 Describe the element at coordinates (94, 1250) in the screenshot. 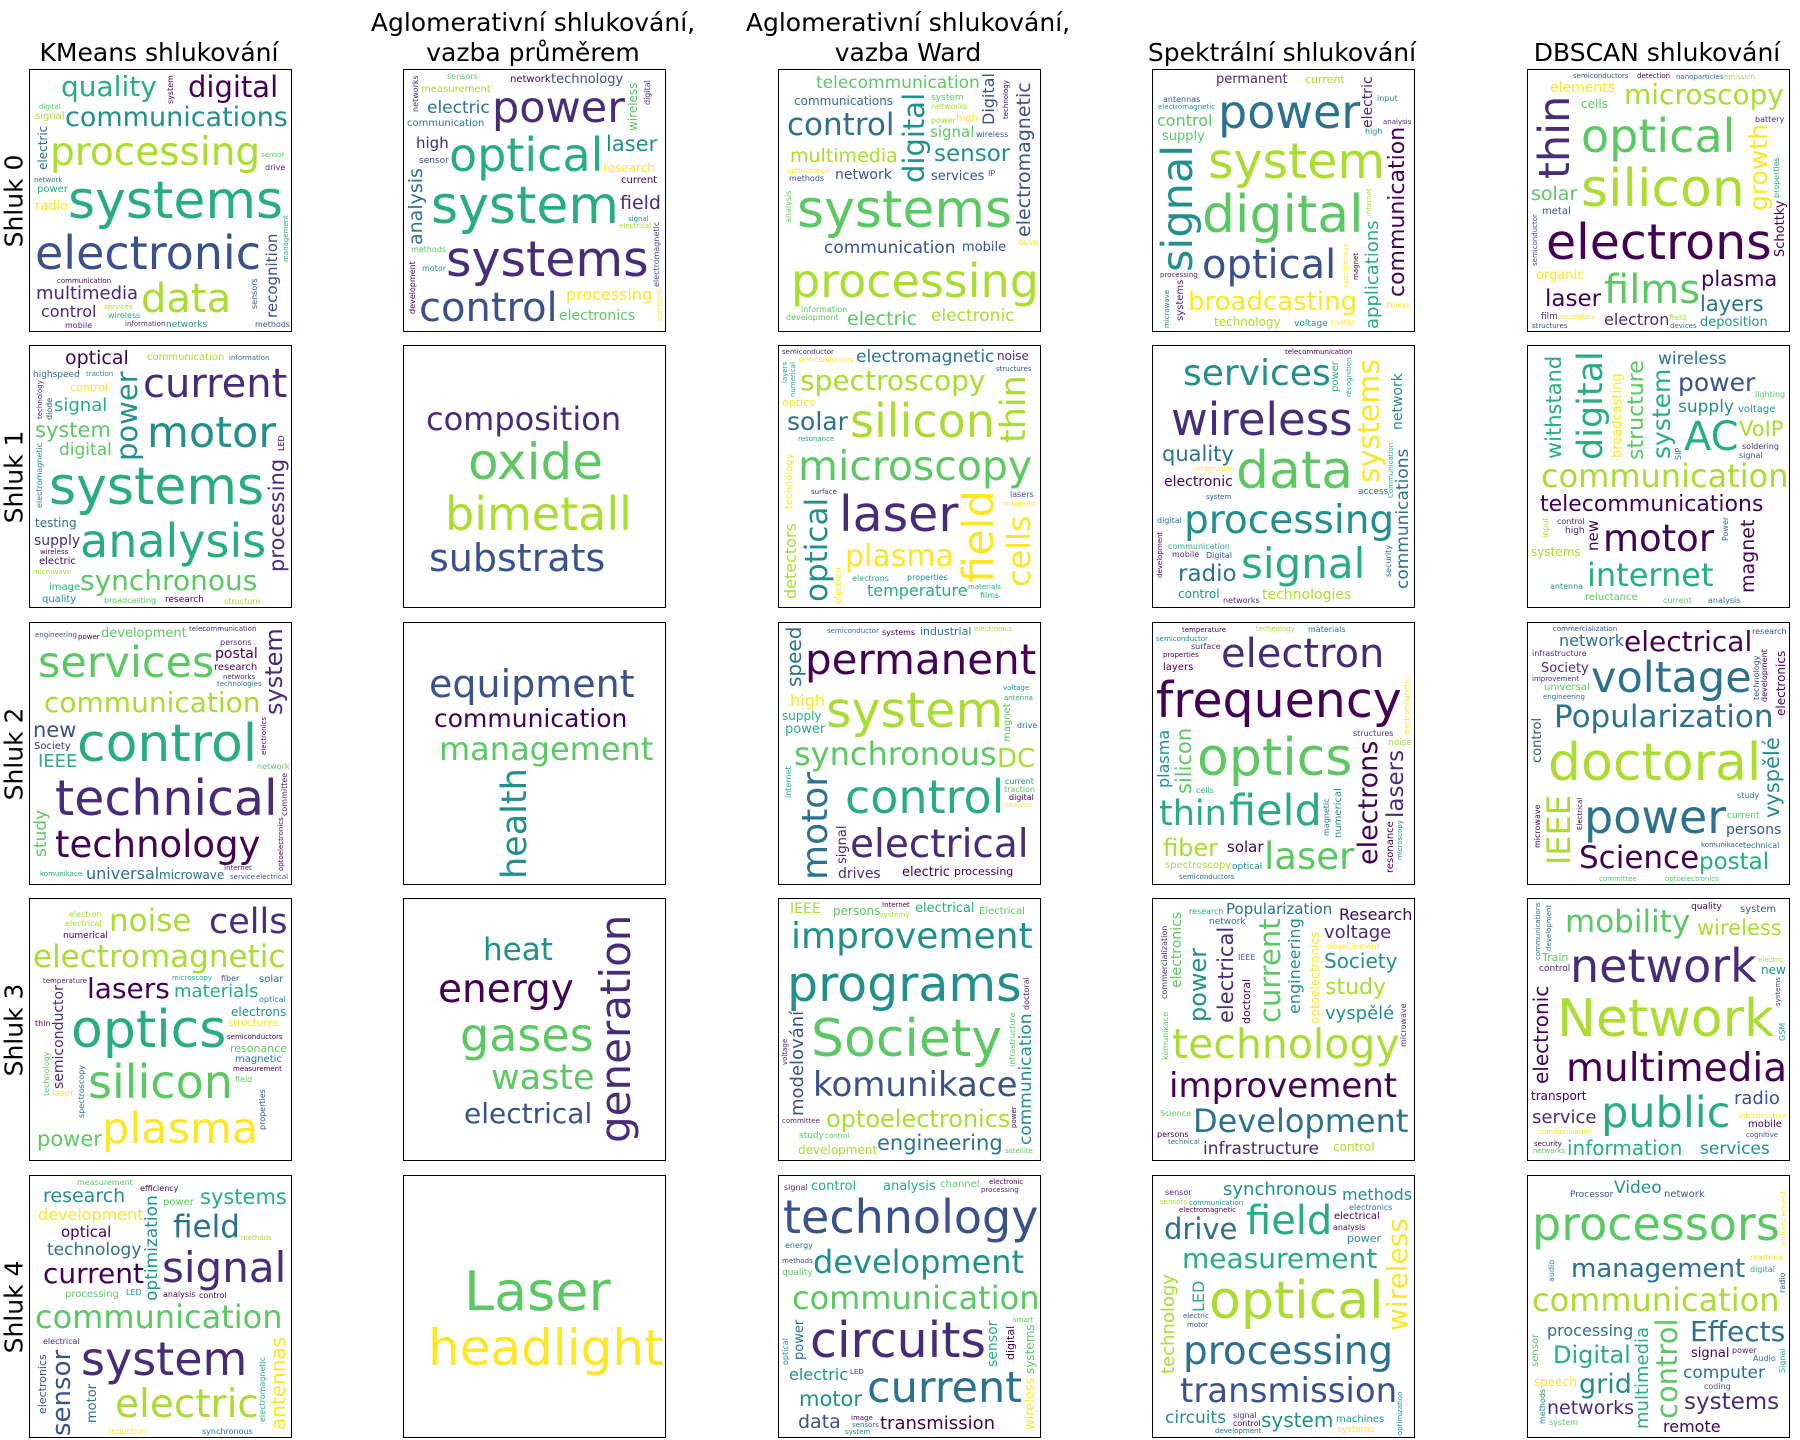

I see `cloud-word: technology` at that location.